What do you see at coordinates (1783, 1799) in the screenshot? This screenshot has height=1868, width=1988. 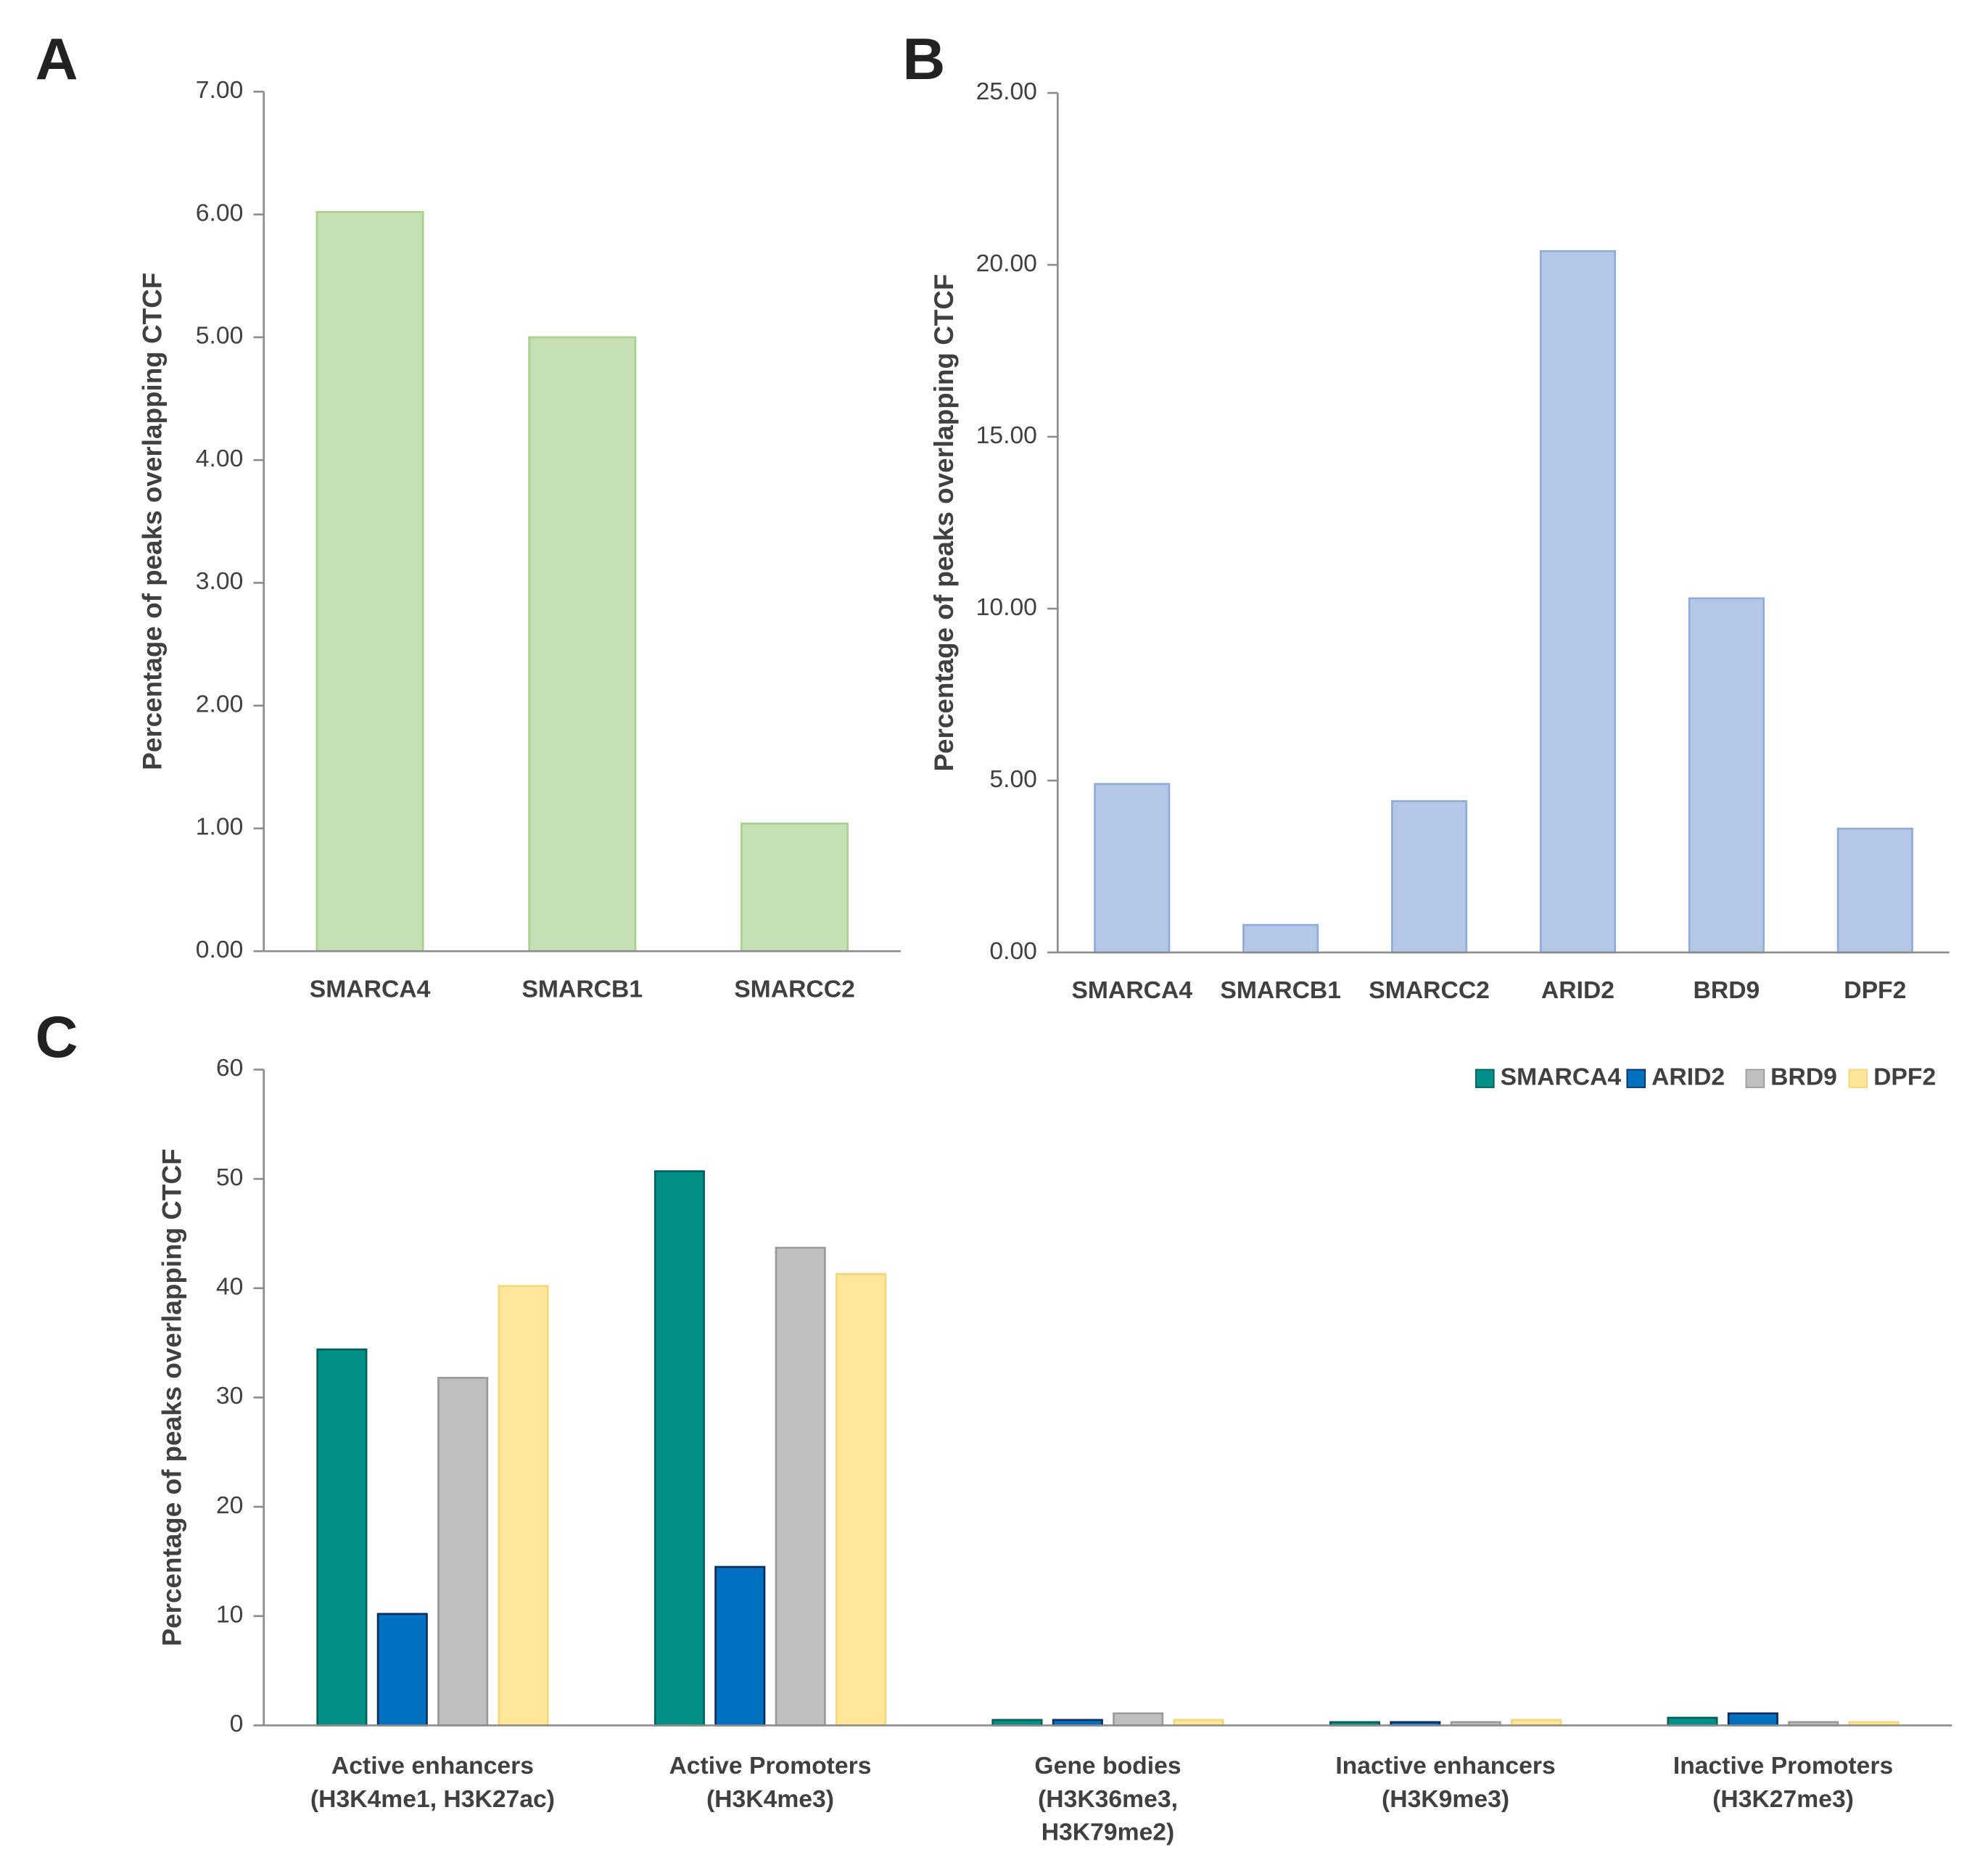 I see `x-tick-label: (H3K27me3)` at bounding box center [1783, 1799].